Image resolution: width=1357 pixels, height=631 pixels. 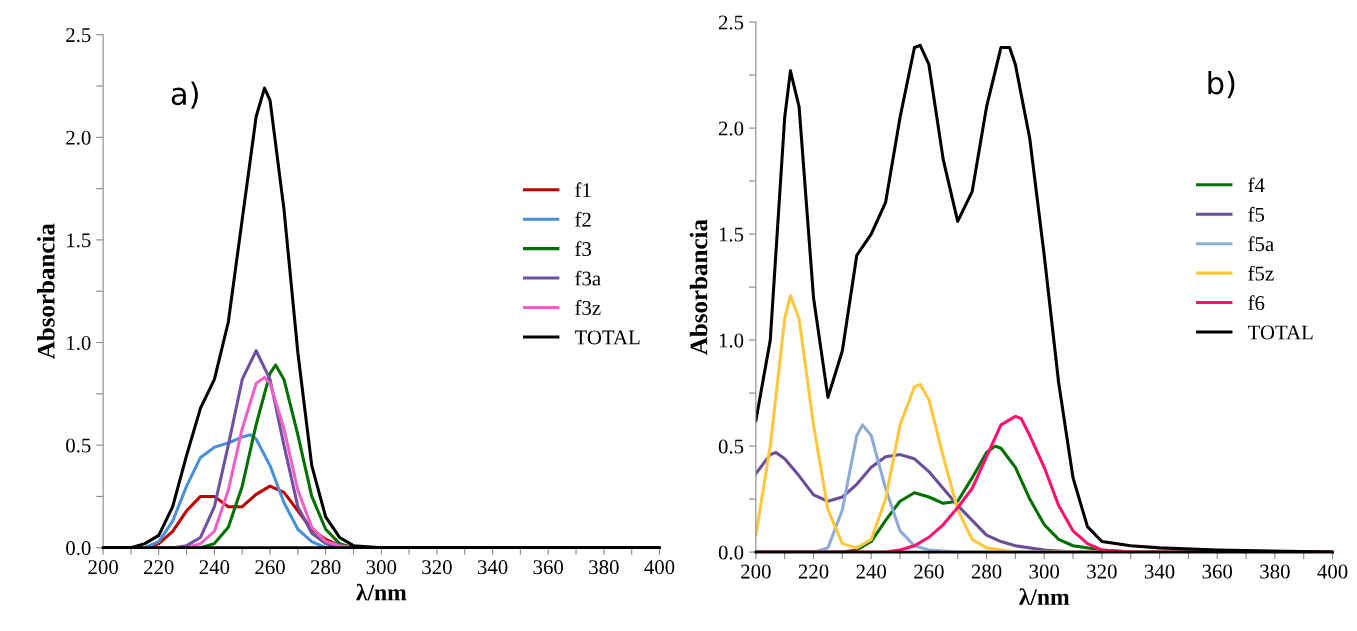 What do you see at coordinates (1261, 273) in the screenshot?
I see `legend-label: f5z` at bounding box center [1261, 273].